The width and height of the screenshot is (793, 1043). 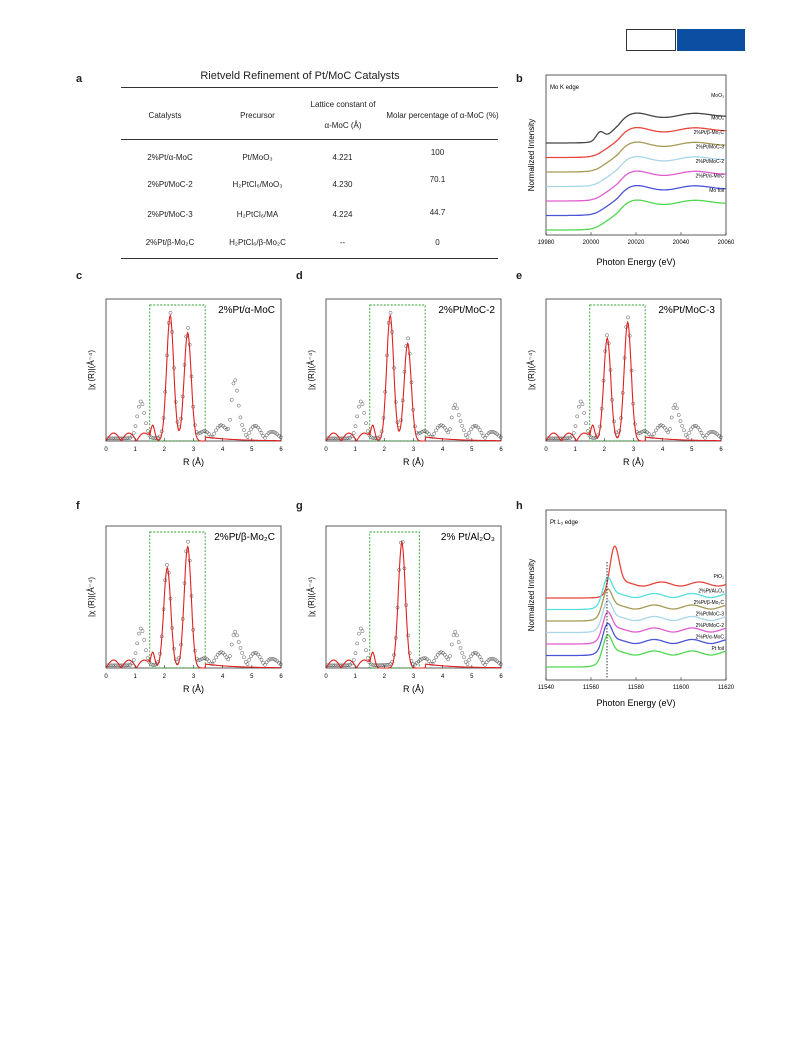 What do you see at coordinates (244, 537) in the screenshot?
I see `chart-title: 2%Pt/β-Mo₂C` at bounding box center [244, 537].